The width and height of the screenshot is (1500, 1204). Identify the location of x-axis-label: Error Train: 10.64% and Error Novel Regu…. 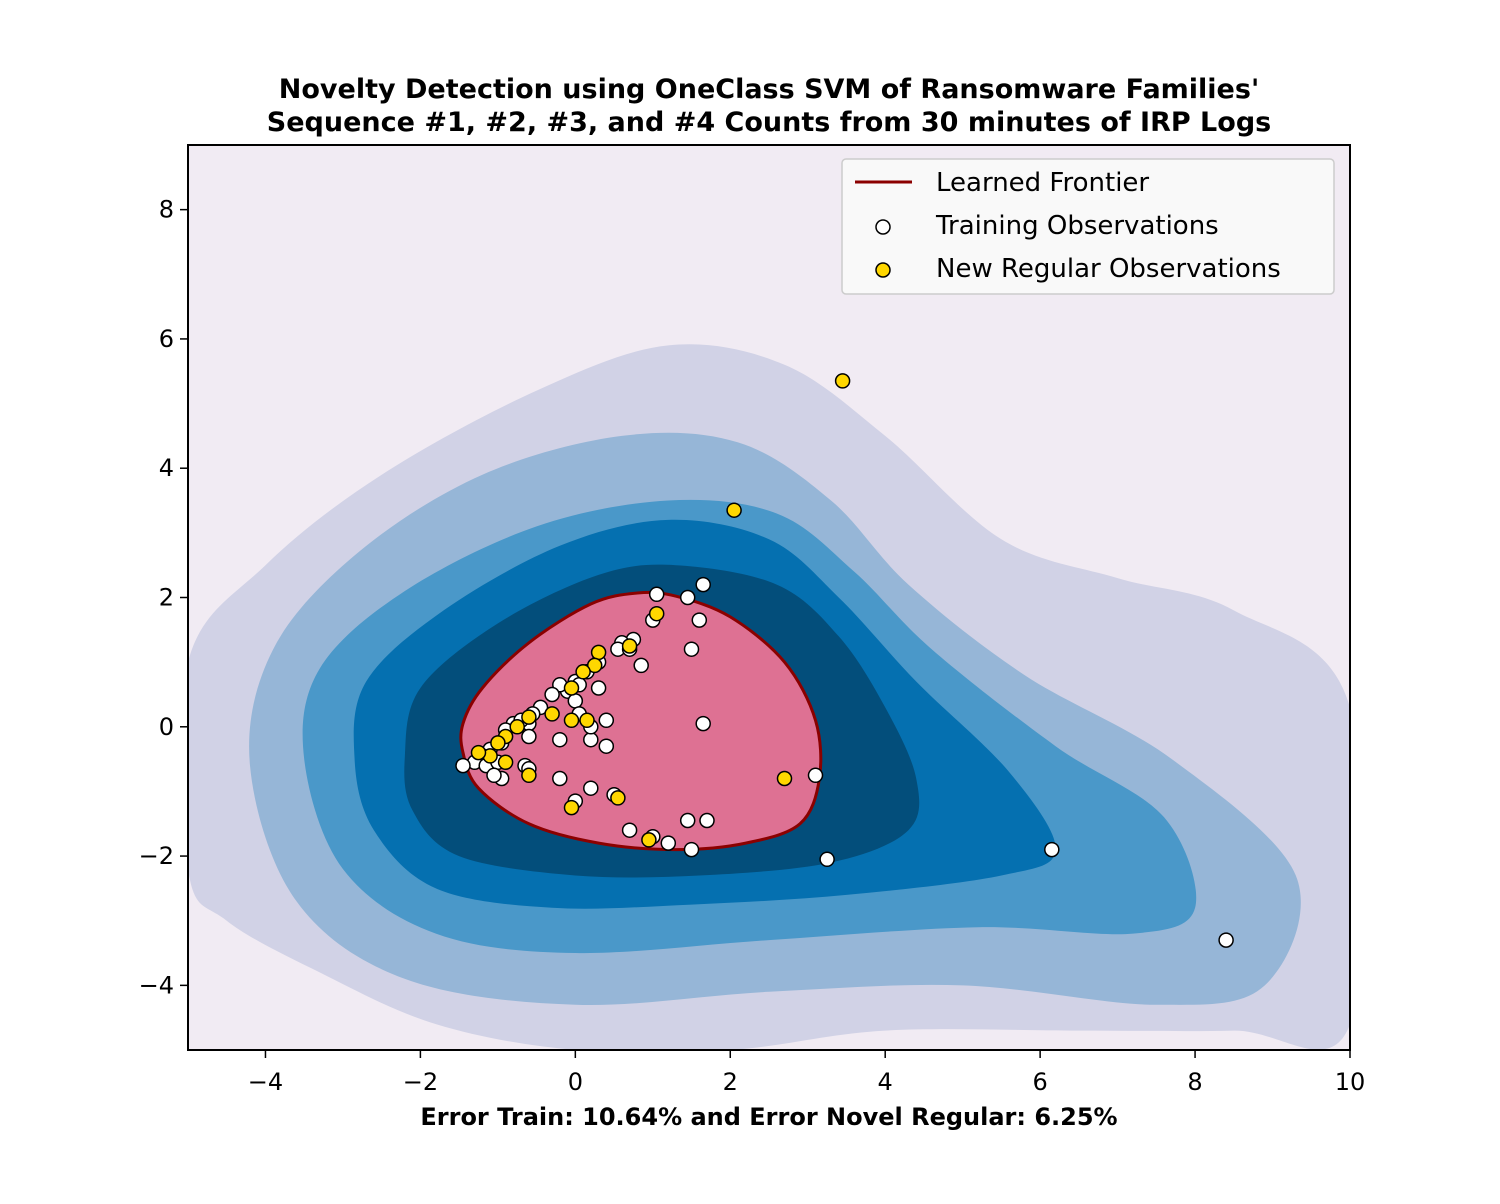
(768, 1117).